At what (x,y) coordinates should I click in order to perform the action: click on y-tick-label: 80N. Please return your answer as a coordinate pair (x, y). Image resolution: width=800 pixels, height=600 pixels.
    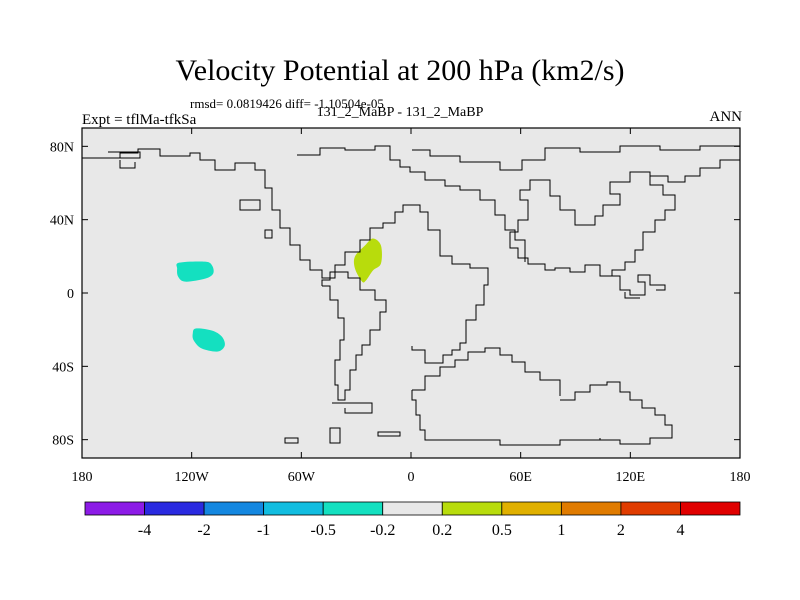
    Looking at the image, I should click on (62, 147).